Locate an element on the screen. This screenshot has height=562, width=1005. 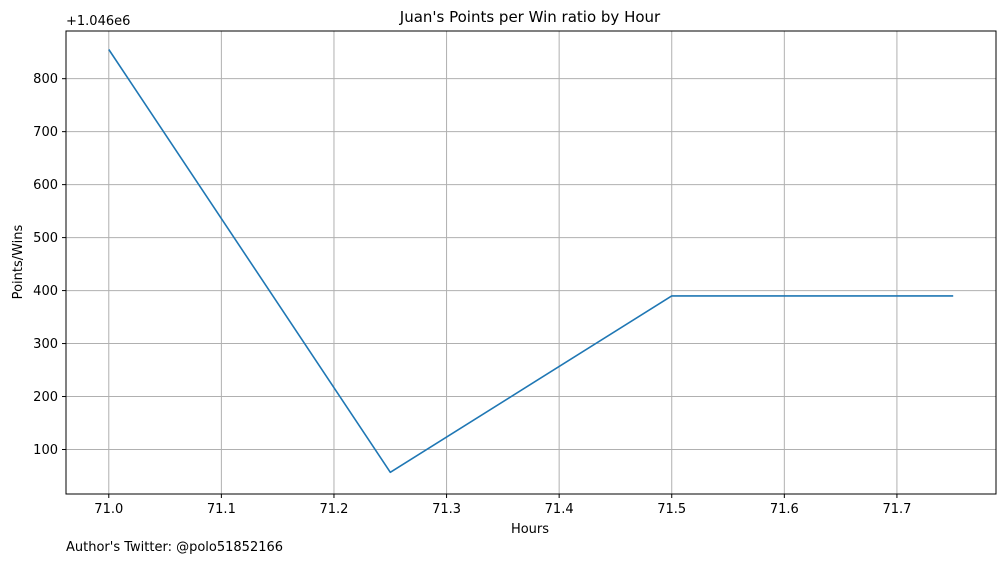
y-tick-label: 400 is located at coordinates (45, 291).